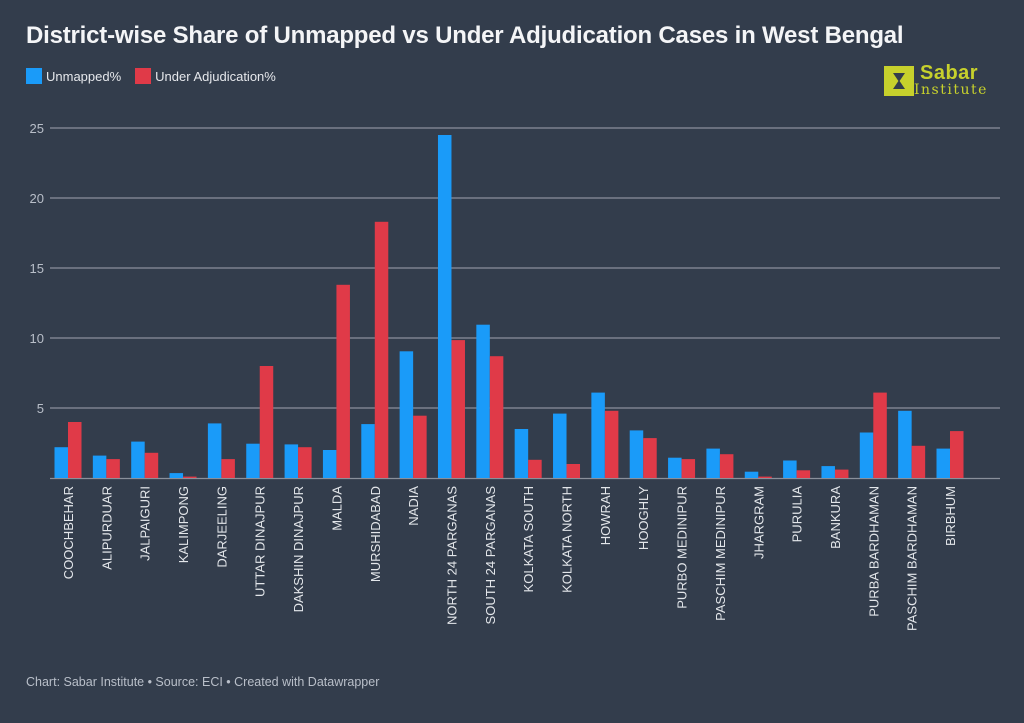 Image resolution: width=1024 pixels, height=723 pixels. Describe the element at coordinates (375, 534) in the screenshot. I see `x-tick-label: MURSHIDABAD` at that location.